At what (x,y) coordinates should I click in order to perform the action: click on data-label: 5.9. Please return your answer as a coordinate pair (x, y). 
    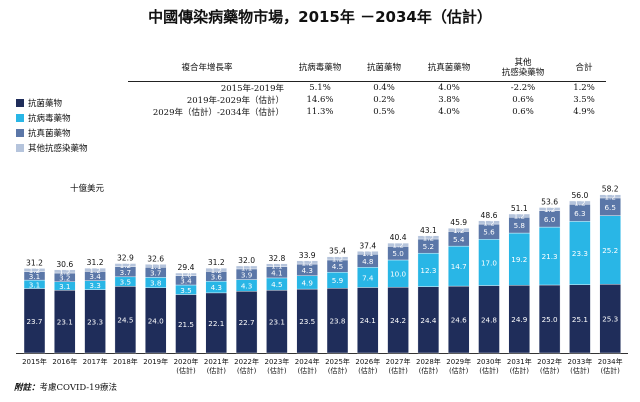
    Looking at the image, I should click on (338, 280).